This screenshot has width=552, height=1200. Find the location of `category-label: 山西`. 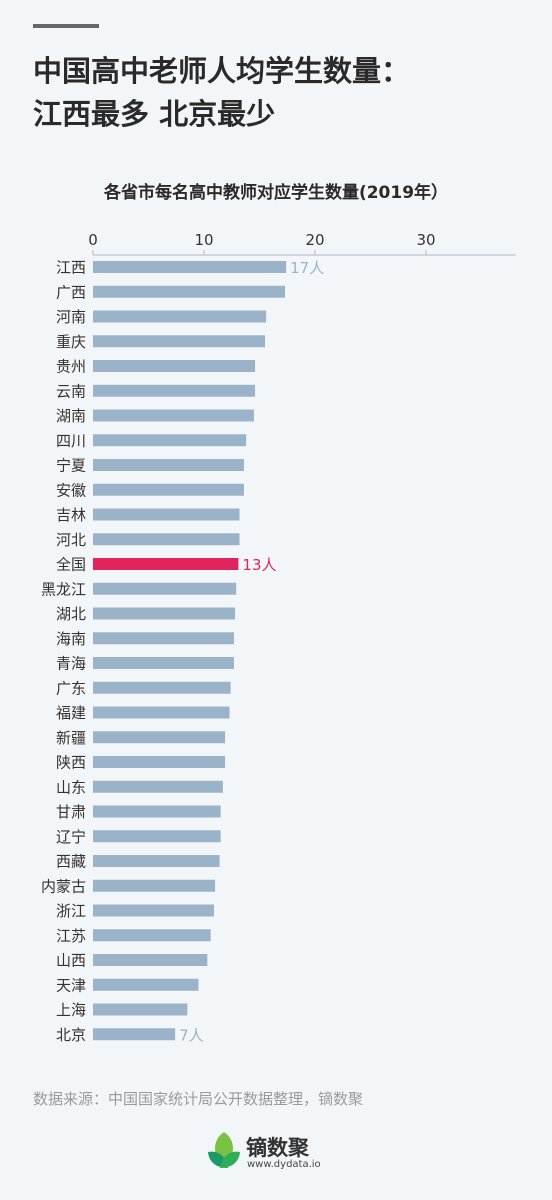

category-label: 山西 is located at coordinates (71, 961).